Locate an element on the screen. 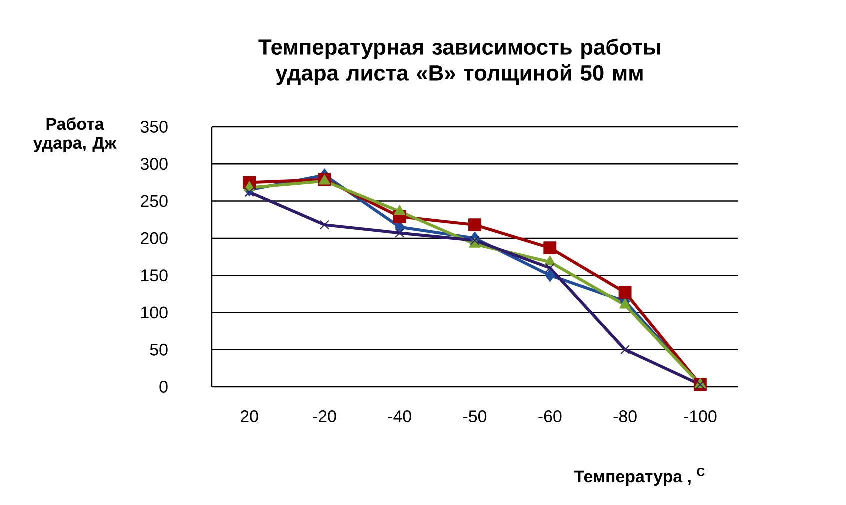 The image size is (846, 505). x-tick-label: -100 is located at coordinates (700, 416).